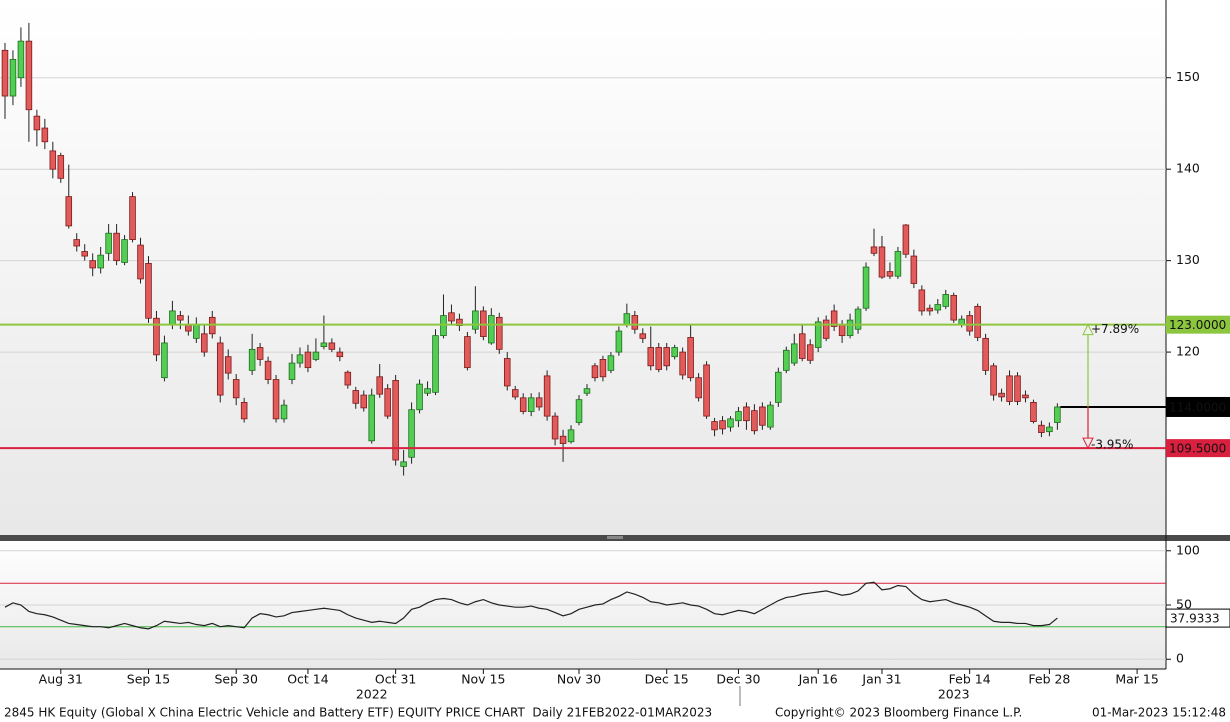 The image size is (1230, 722). What do you see at coordinates (818, 679) in the screenshot?
I see `x-tick-label: Jan 16` at bounding box center [818, 679].